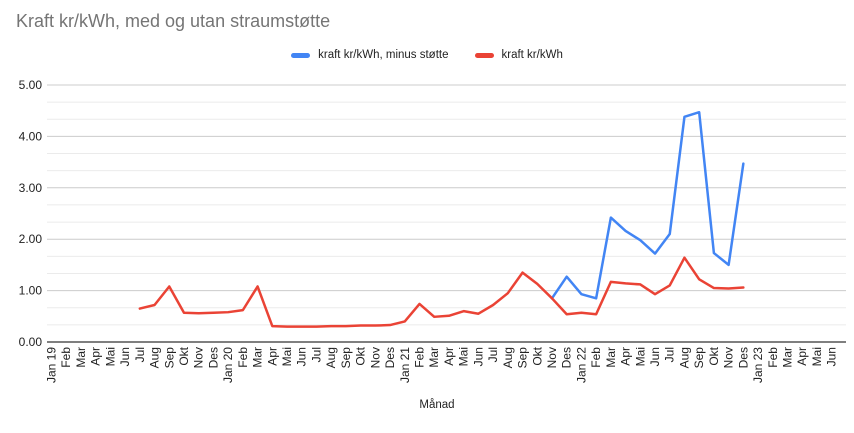 The image size is (854, 433). I want to click on chart-title: Kraft kr/kWh, med og utan straumstøtte, so click(173, 21).